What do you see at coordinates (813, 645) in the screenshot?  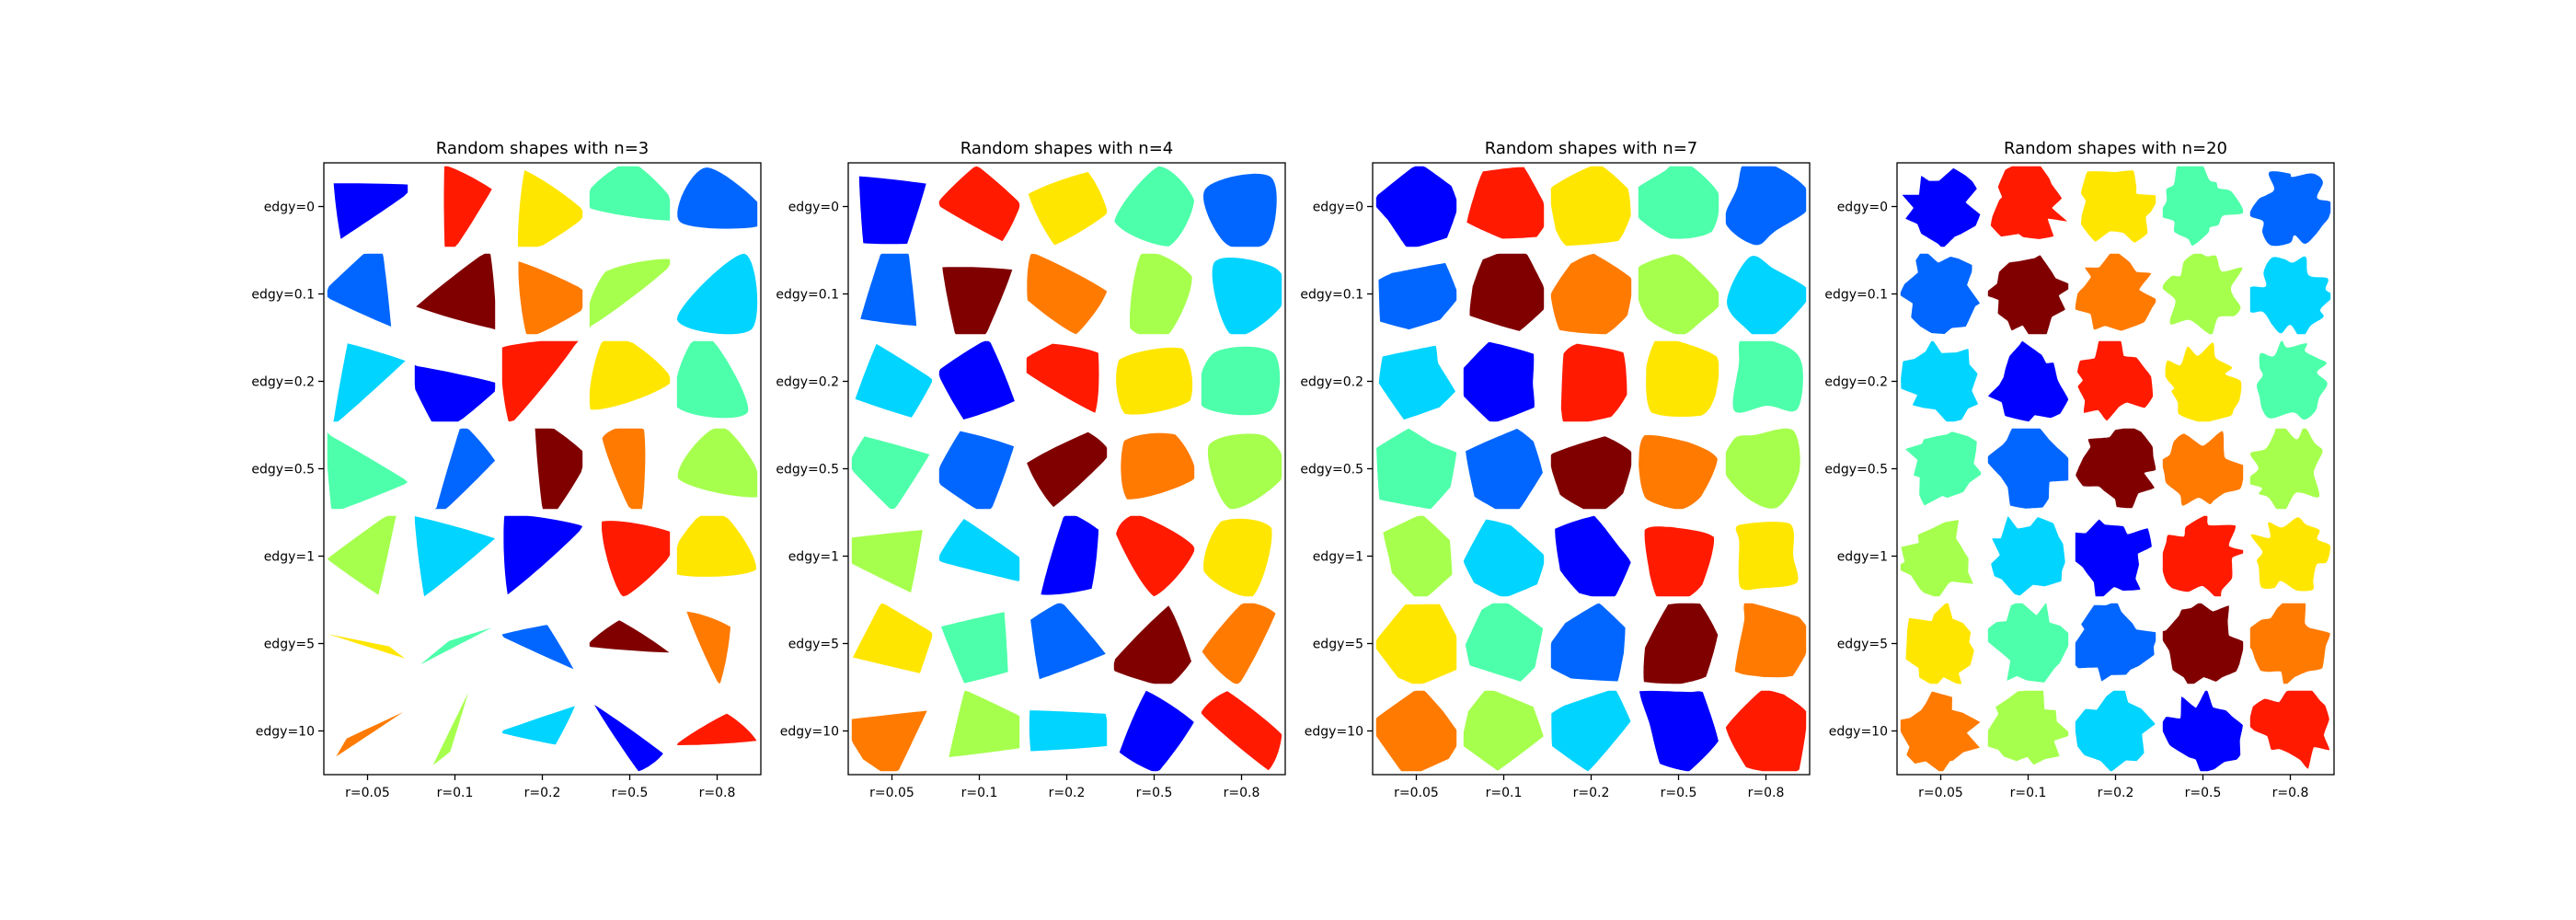 I see `y-tick-label: edgy=5` at bounding box center [813, 645].